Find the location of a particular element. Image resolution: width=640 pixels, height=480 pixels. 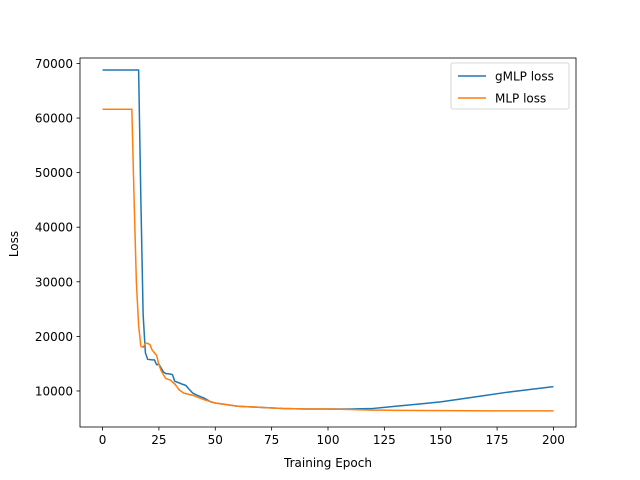

x-tick-label: 100 is located at coordinates (328, 440).